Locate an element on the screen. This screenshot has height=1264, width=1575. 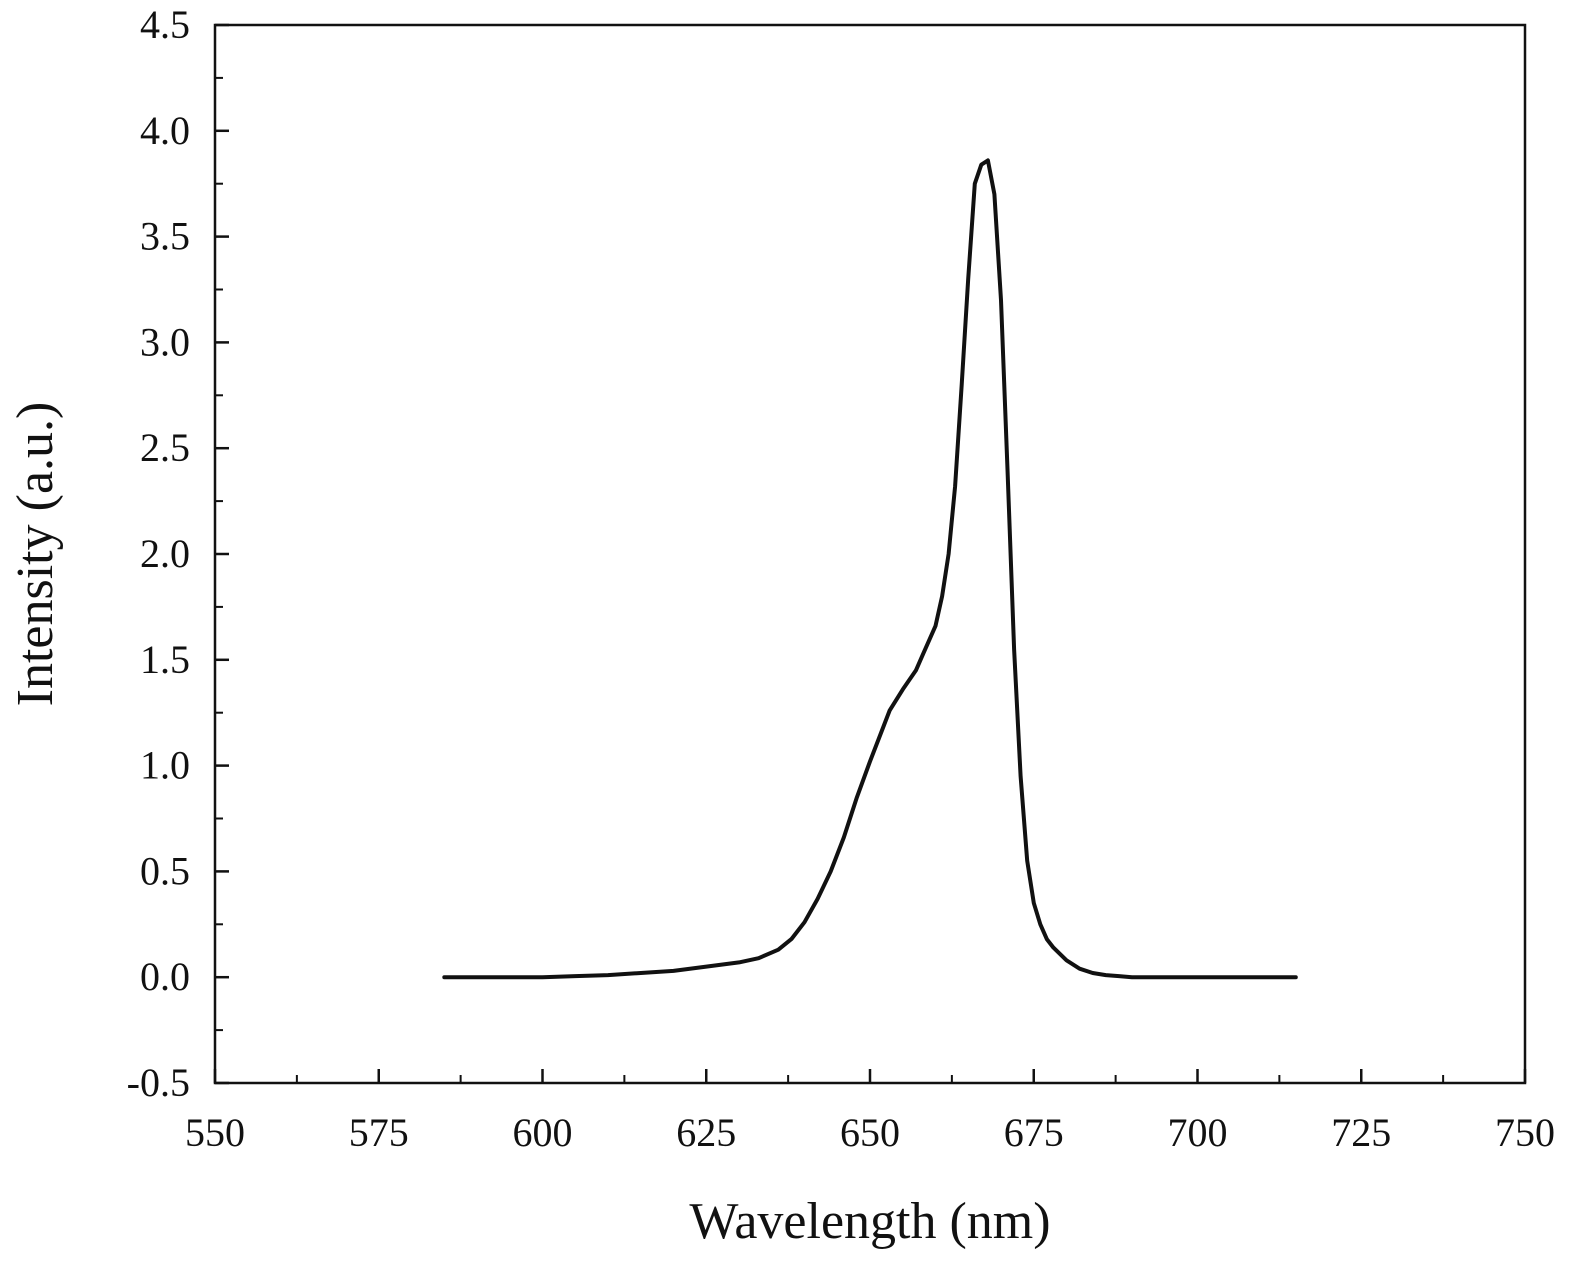
y-axis: -0.5 0.0 0.5 1.0 1.5 2.0 2.5 3.0 3.5 4.0 4.5 is located at coordinates (178, 553).